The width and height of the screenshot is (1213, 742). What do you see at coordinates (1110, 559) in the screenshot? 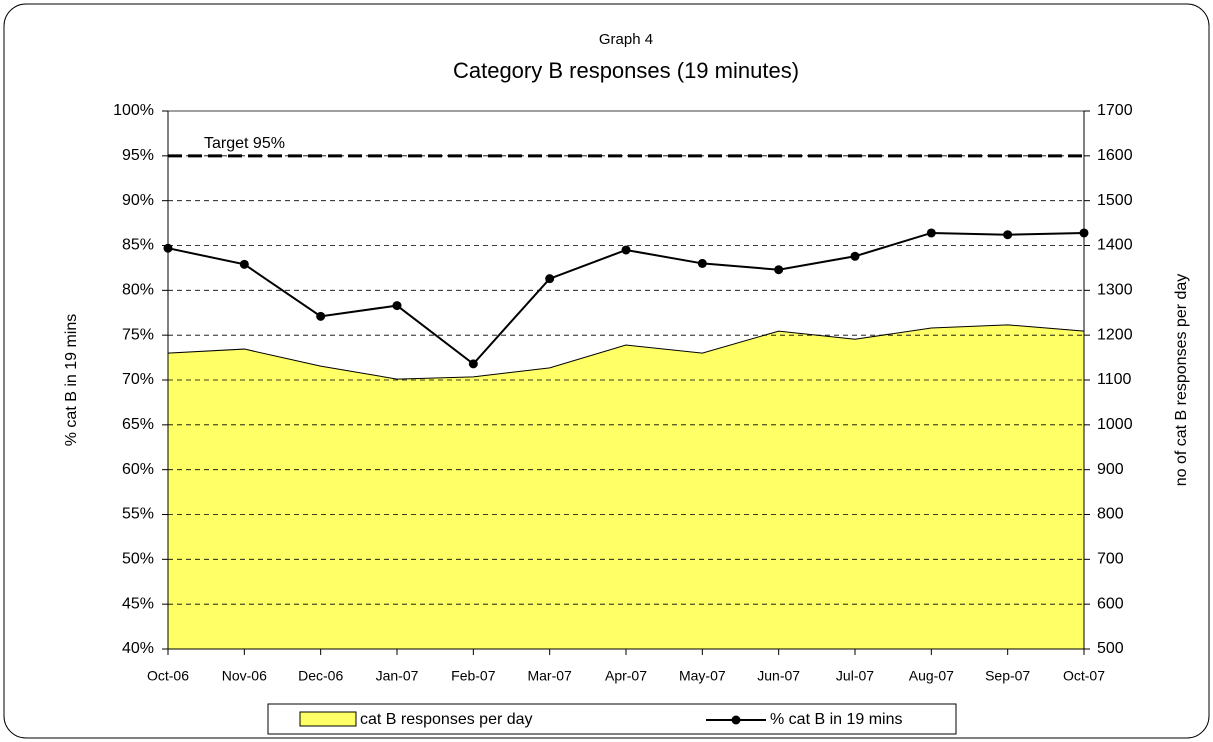
I see `y2-tick-label: 700` at bounding box center [1110, 559].